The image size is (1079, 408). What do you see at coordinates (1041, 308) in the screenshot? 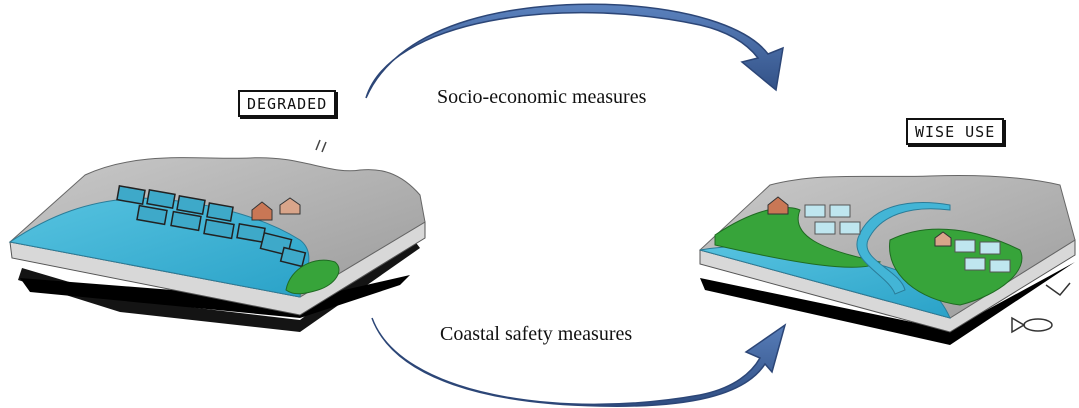
I see `fish-sketch` at bounding box center [1041, 308].